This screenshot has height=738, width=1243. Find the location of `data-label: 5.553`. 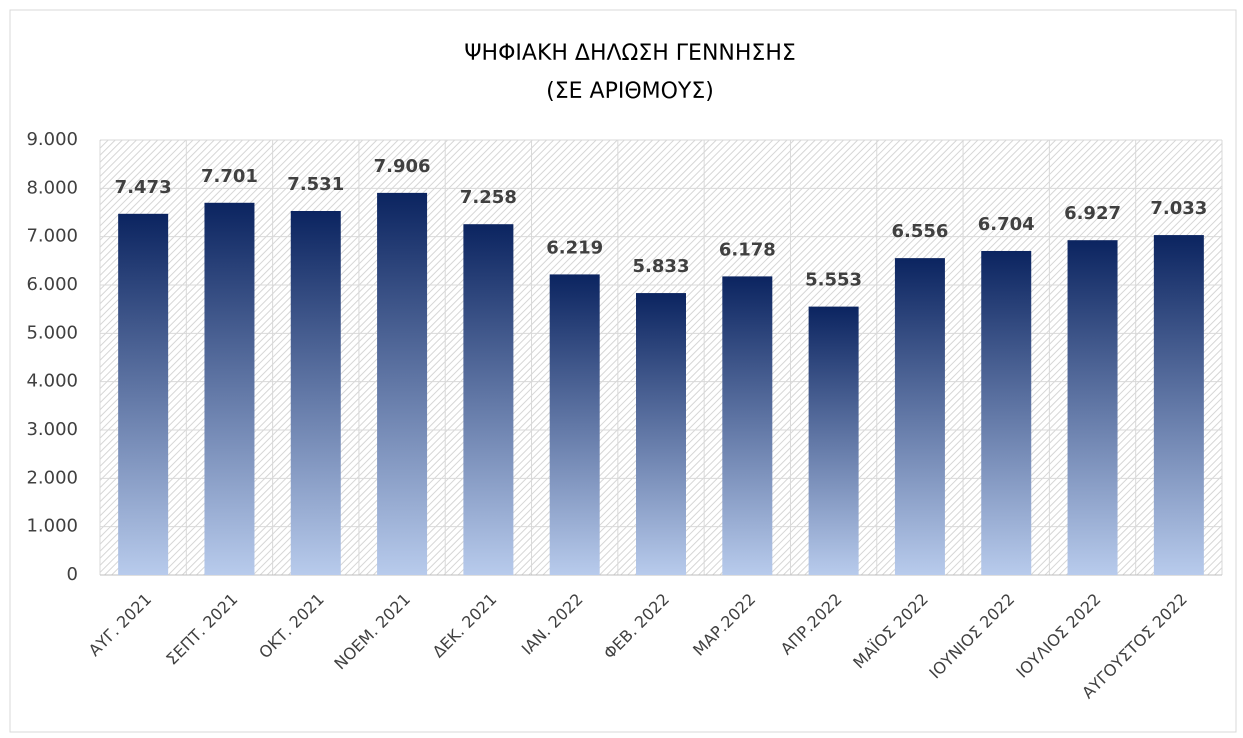

data-label: 5.553 is located at coordinates (833, 280).